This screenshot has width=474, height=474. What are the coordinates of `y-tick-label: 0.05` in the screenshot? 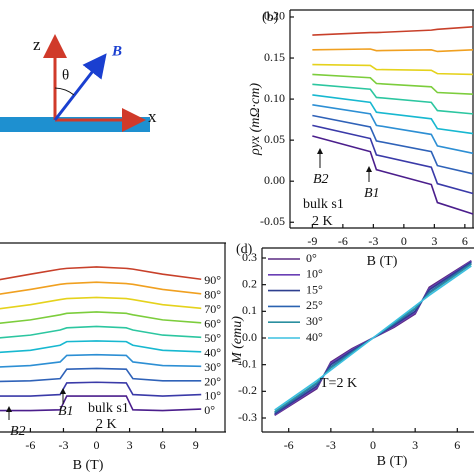 It's located at (274, 139).